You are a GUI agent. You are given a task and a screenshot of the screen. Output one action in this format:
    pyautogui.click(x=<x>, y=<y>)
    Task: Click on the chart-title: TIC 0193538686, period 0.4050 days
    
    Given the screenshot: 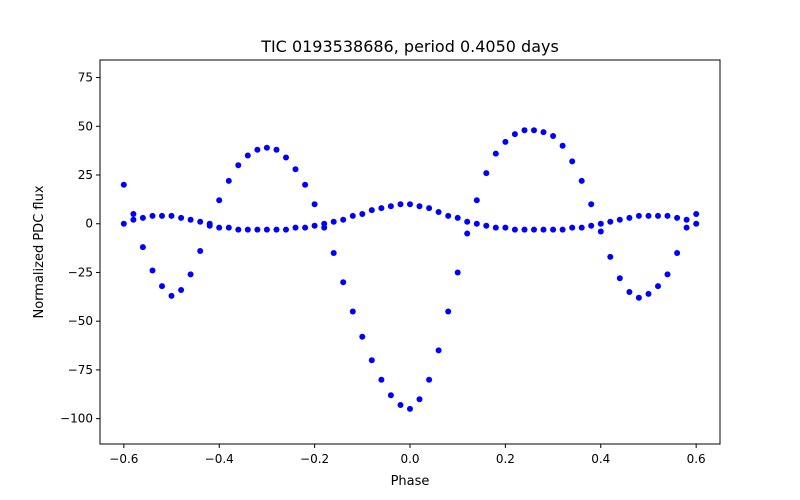 What is the action you would take?
    pyautogui.click(x=409, y=46)
    